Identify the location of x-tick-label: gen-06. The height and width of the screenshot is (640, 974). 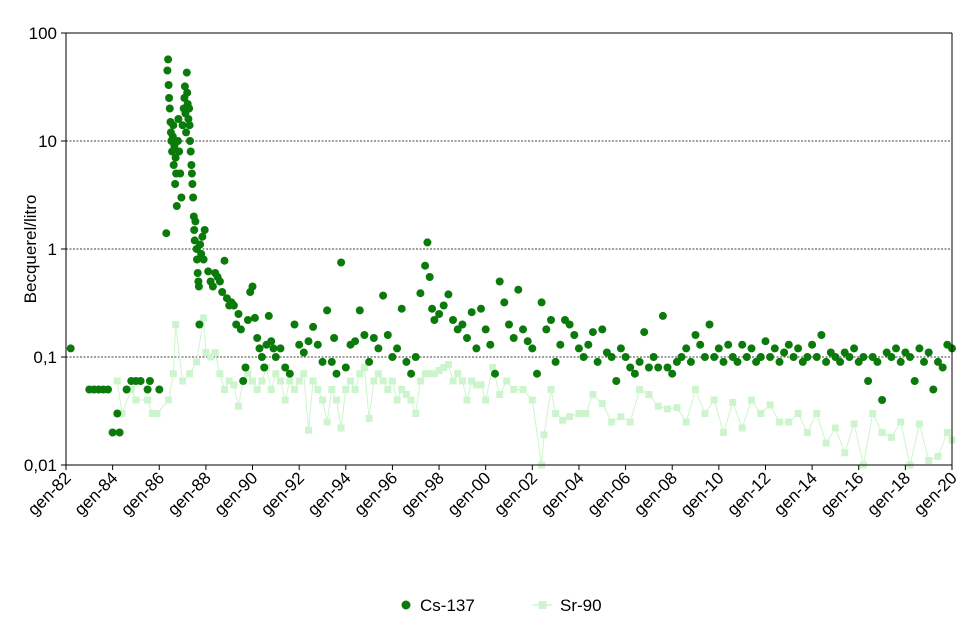
(609, 493).